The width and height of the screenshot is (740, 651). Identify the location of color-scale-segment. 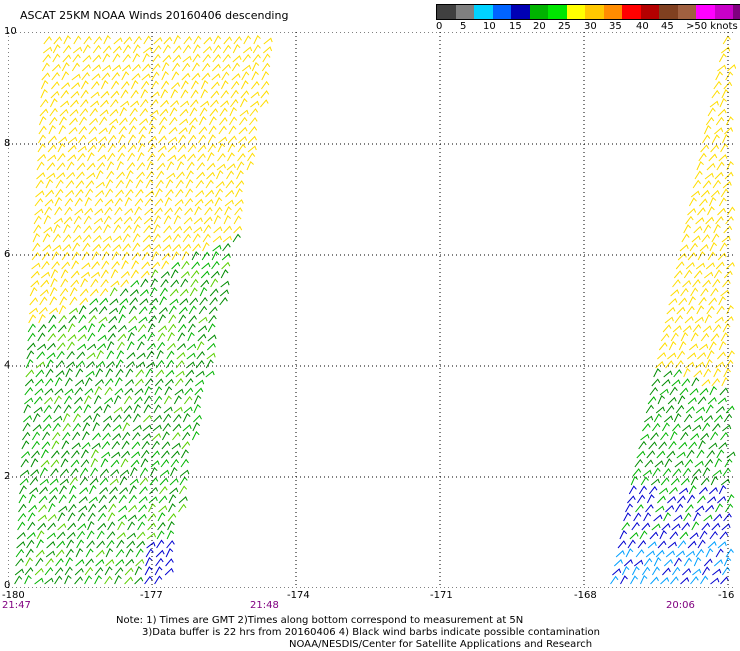
(723, 12).